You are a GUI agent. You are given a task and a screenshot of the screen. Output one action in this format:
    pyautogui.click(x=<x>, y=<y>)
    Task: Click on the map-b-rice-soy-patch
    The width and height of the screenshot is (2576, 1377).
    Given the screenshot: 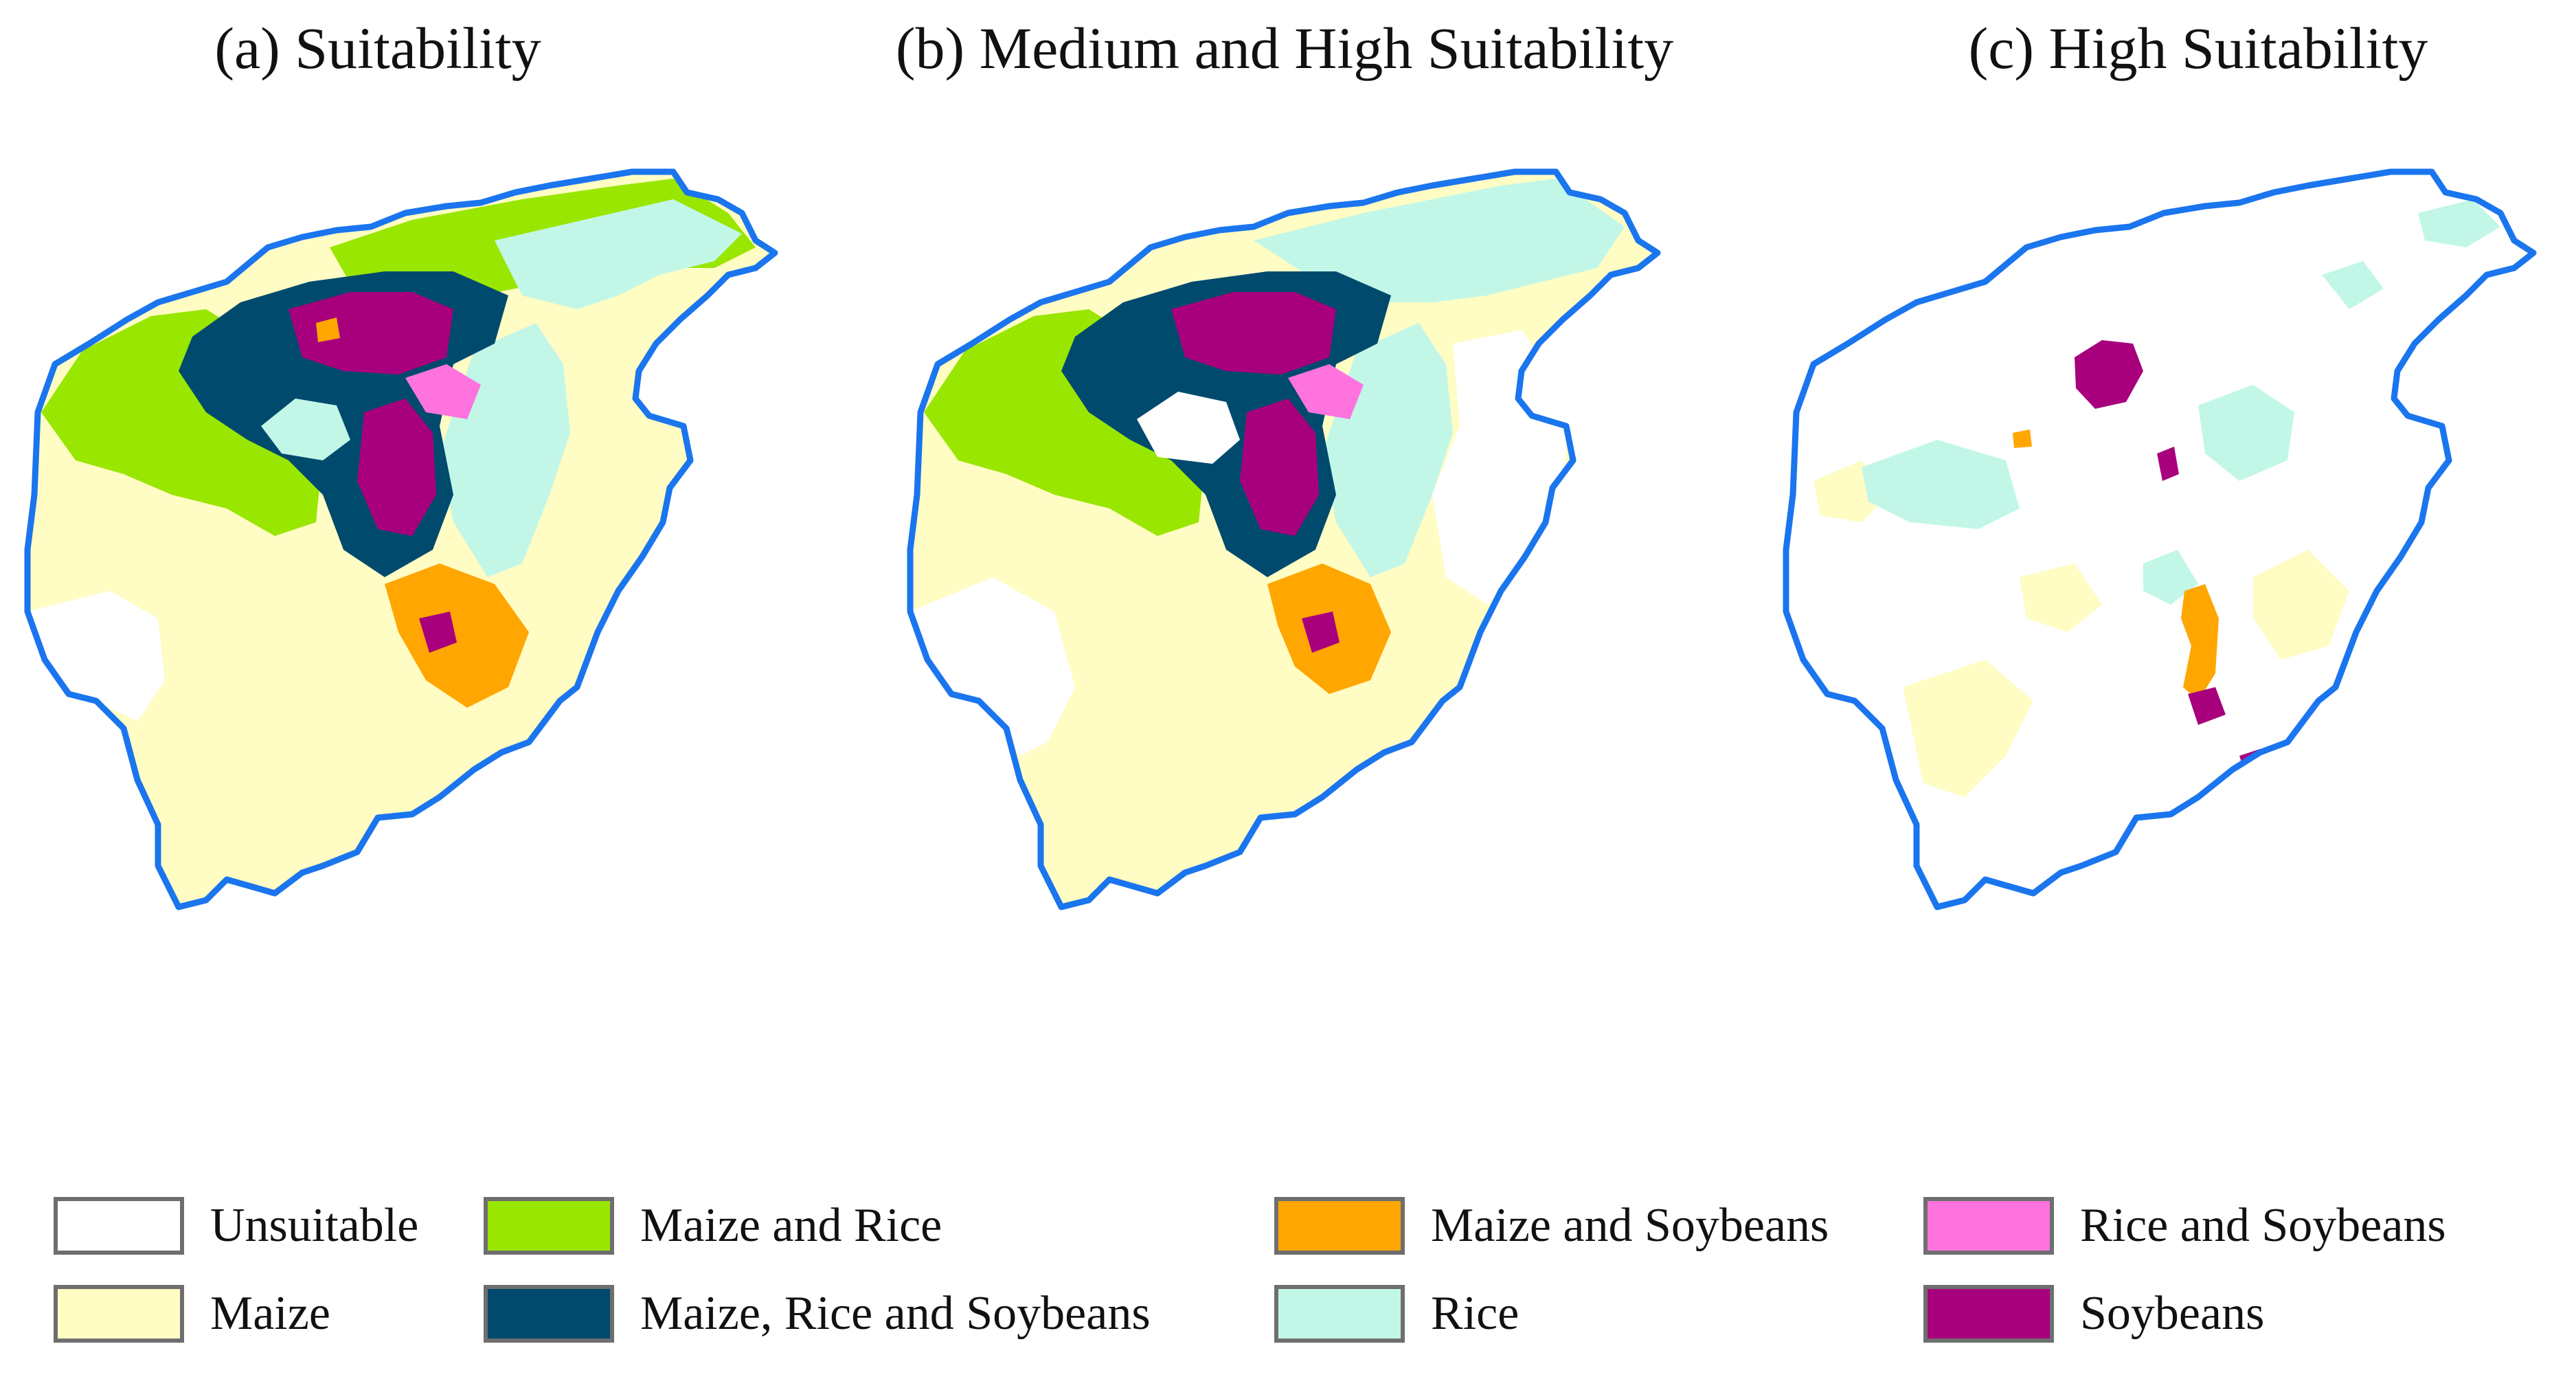 What is the action you would take?
    pyautogui.click(x=1326, y=391)
    